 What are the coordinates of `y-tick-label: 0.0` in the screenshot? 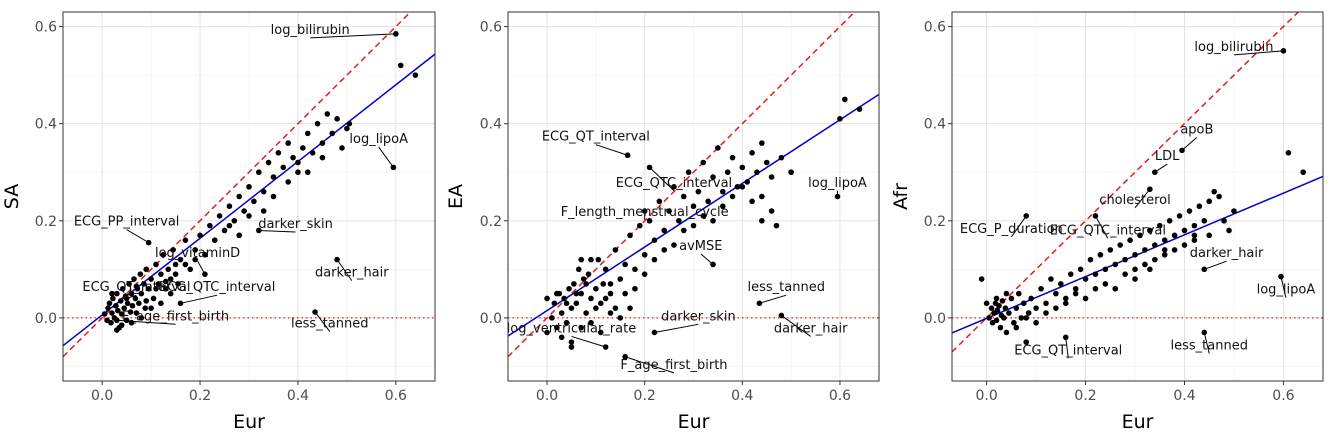 It's located at (935, 319).